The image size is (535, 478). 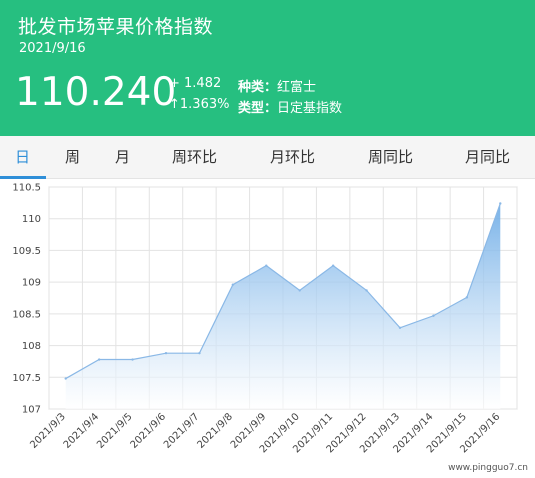 I want to click on x-tick-label: 2021/9/3, so click(x=48, y=431).